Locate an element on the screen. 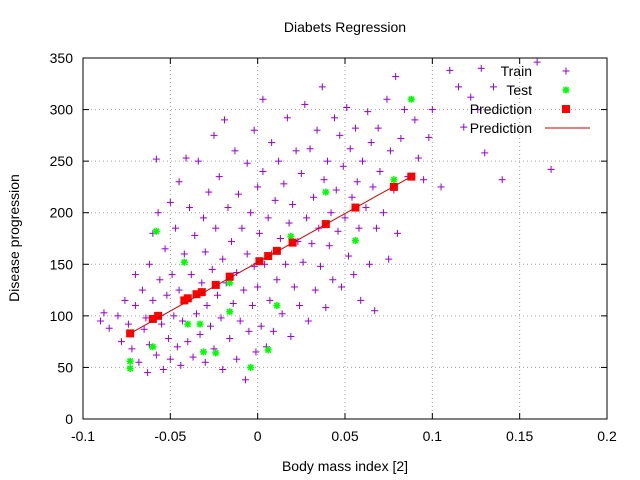 This screenshot has height=480, width=640. x-tick-label: 0.2 is located at coordinates (607, 436).